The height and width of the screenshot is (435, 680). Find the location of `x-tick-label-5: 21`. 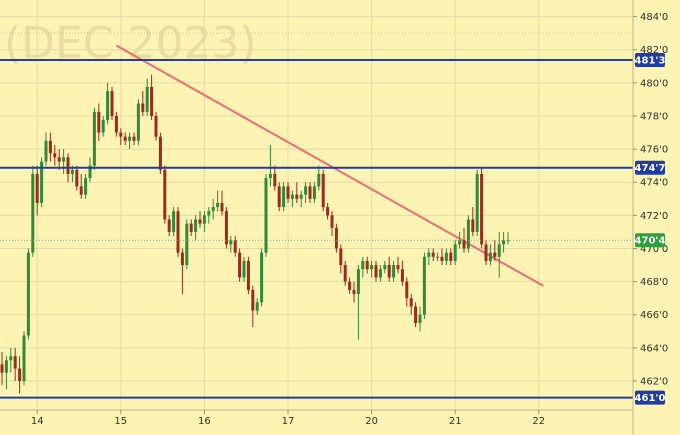

x-tick-label-5: 21 is located at coordinates (455, 421).